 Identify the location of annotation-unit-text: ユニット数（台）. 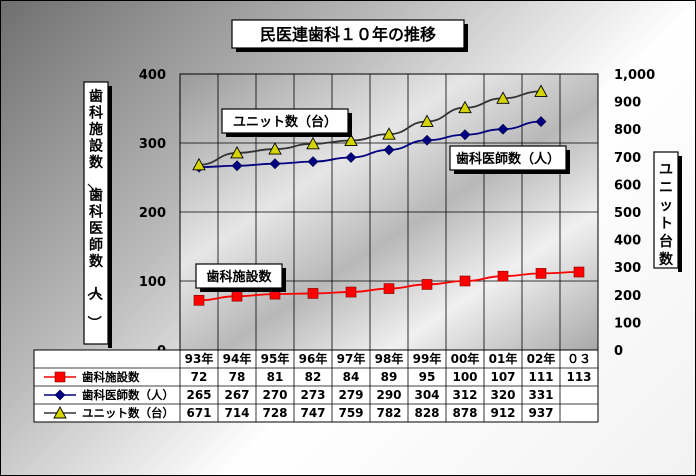
(285, 122).